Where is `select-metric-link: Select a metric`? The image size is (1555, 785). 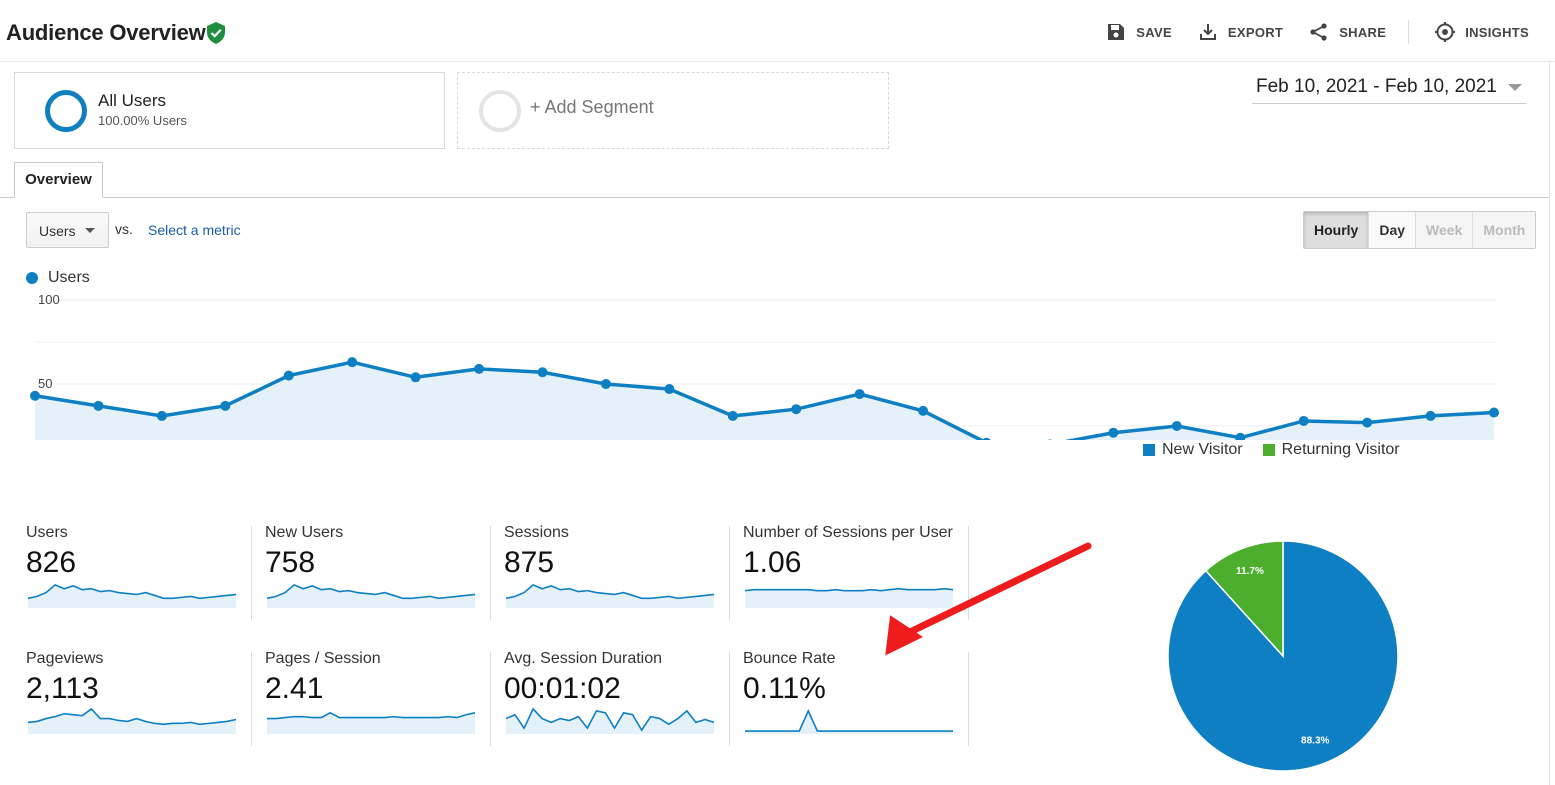 select-metric-link: Select a metric is located at coordinates (194, 230).